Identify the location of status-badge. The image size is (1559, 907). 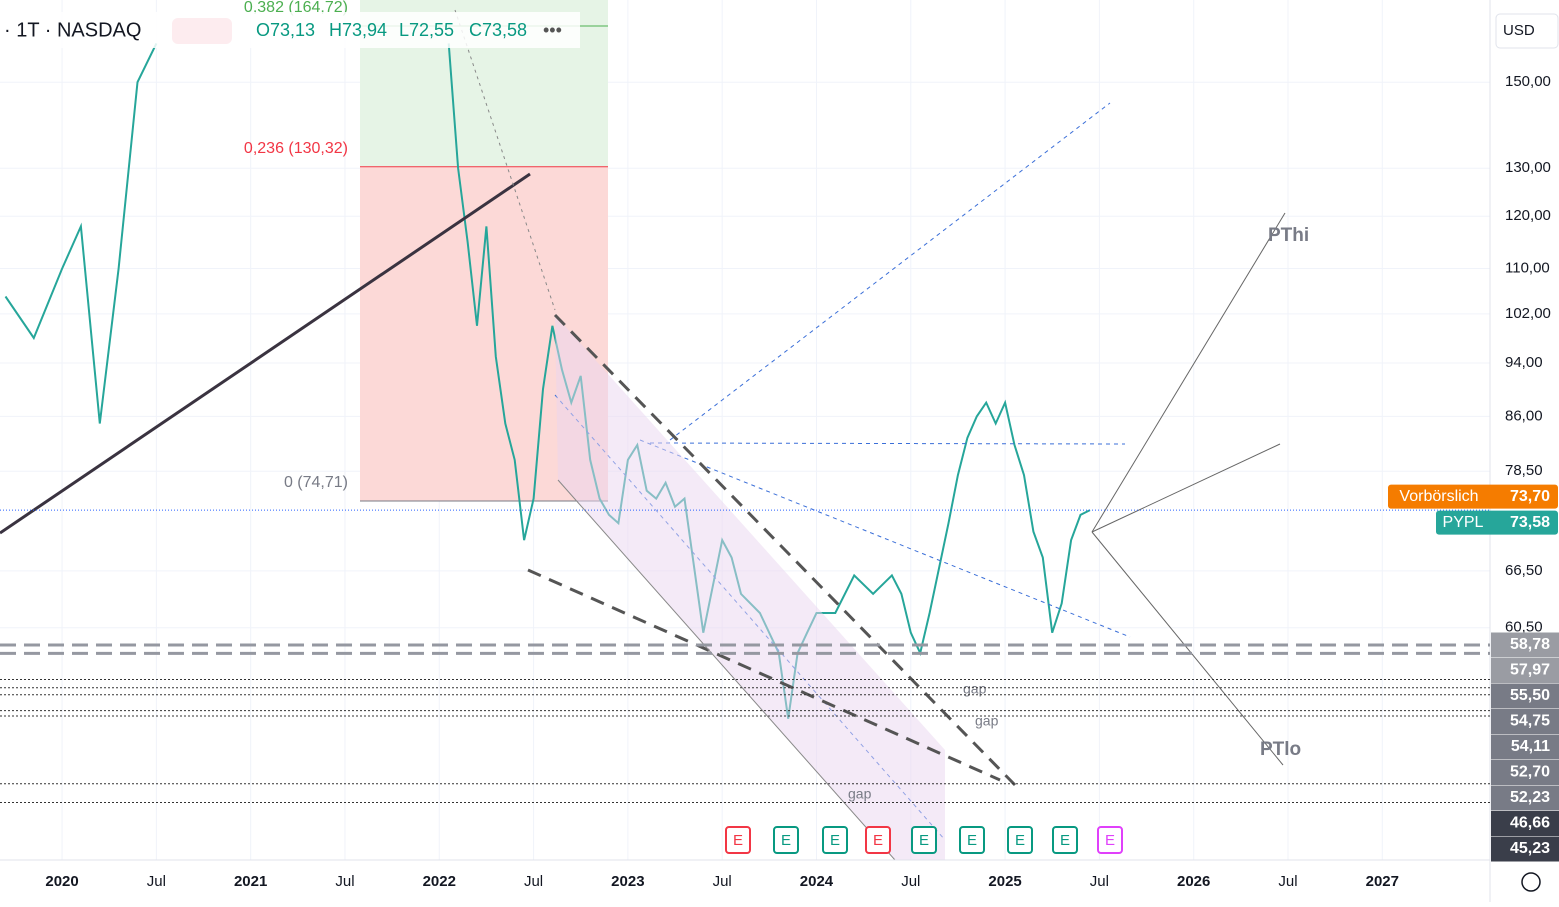
(202, 31).